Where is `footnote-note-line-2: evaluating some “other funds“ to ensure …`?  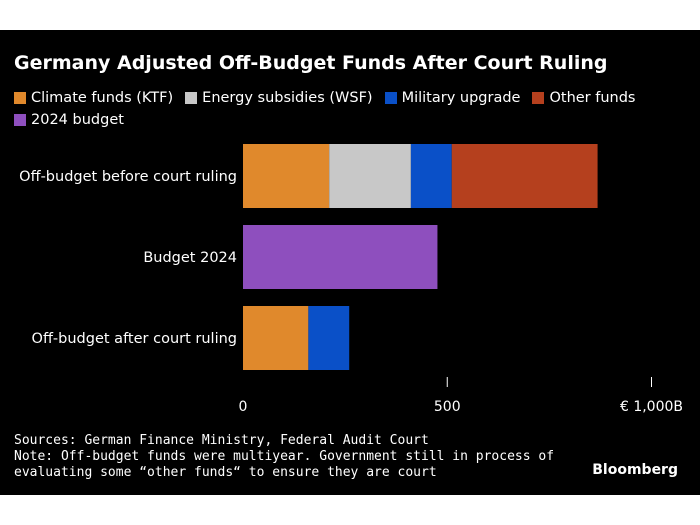 footnote-note-line-2: evaluating some “other funds“ to ensure … is located at coordinates (225, 472).